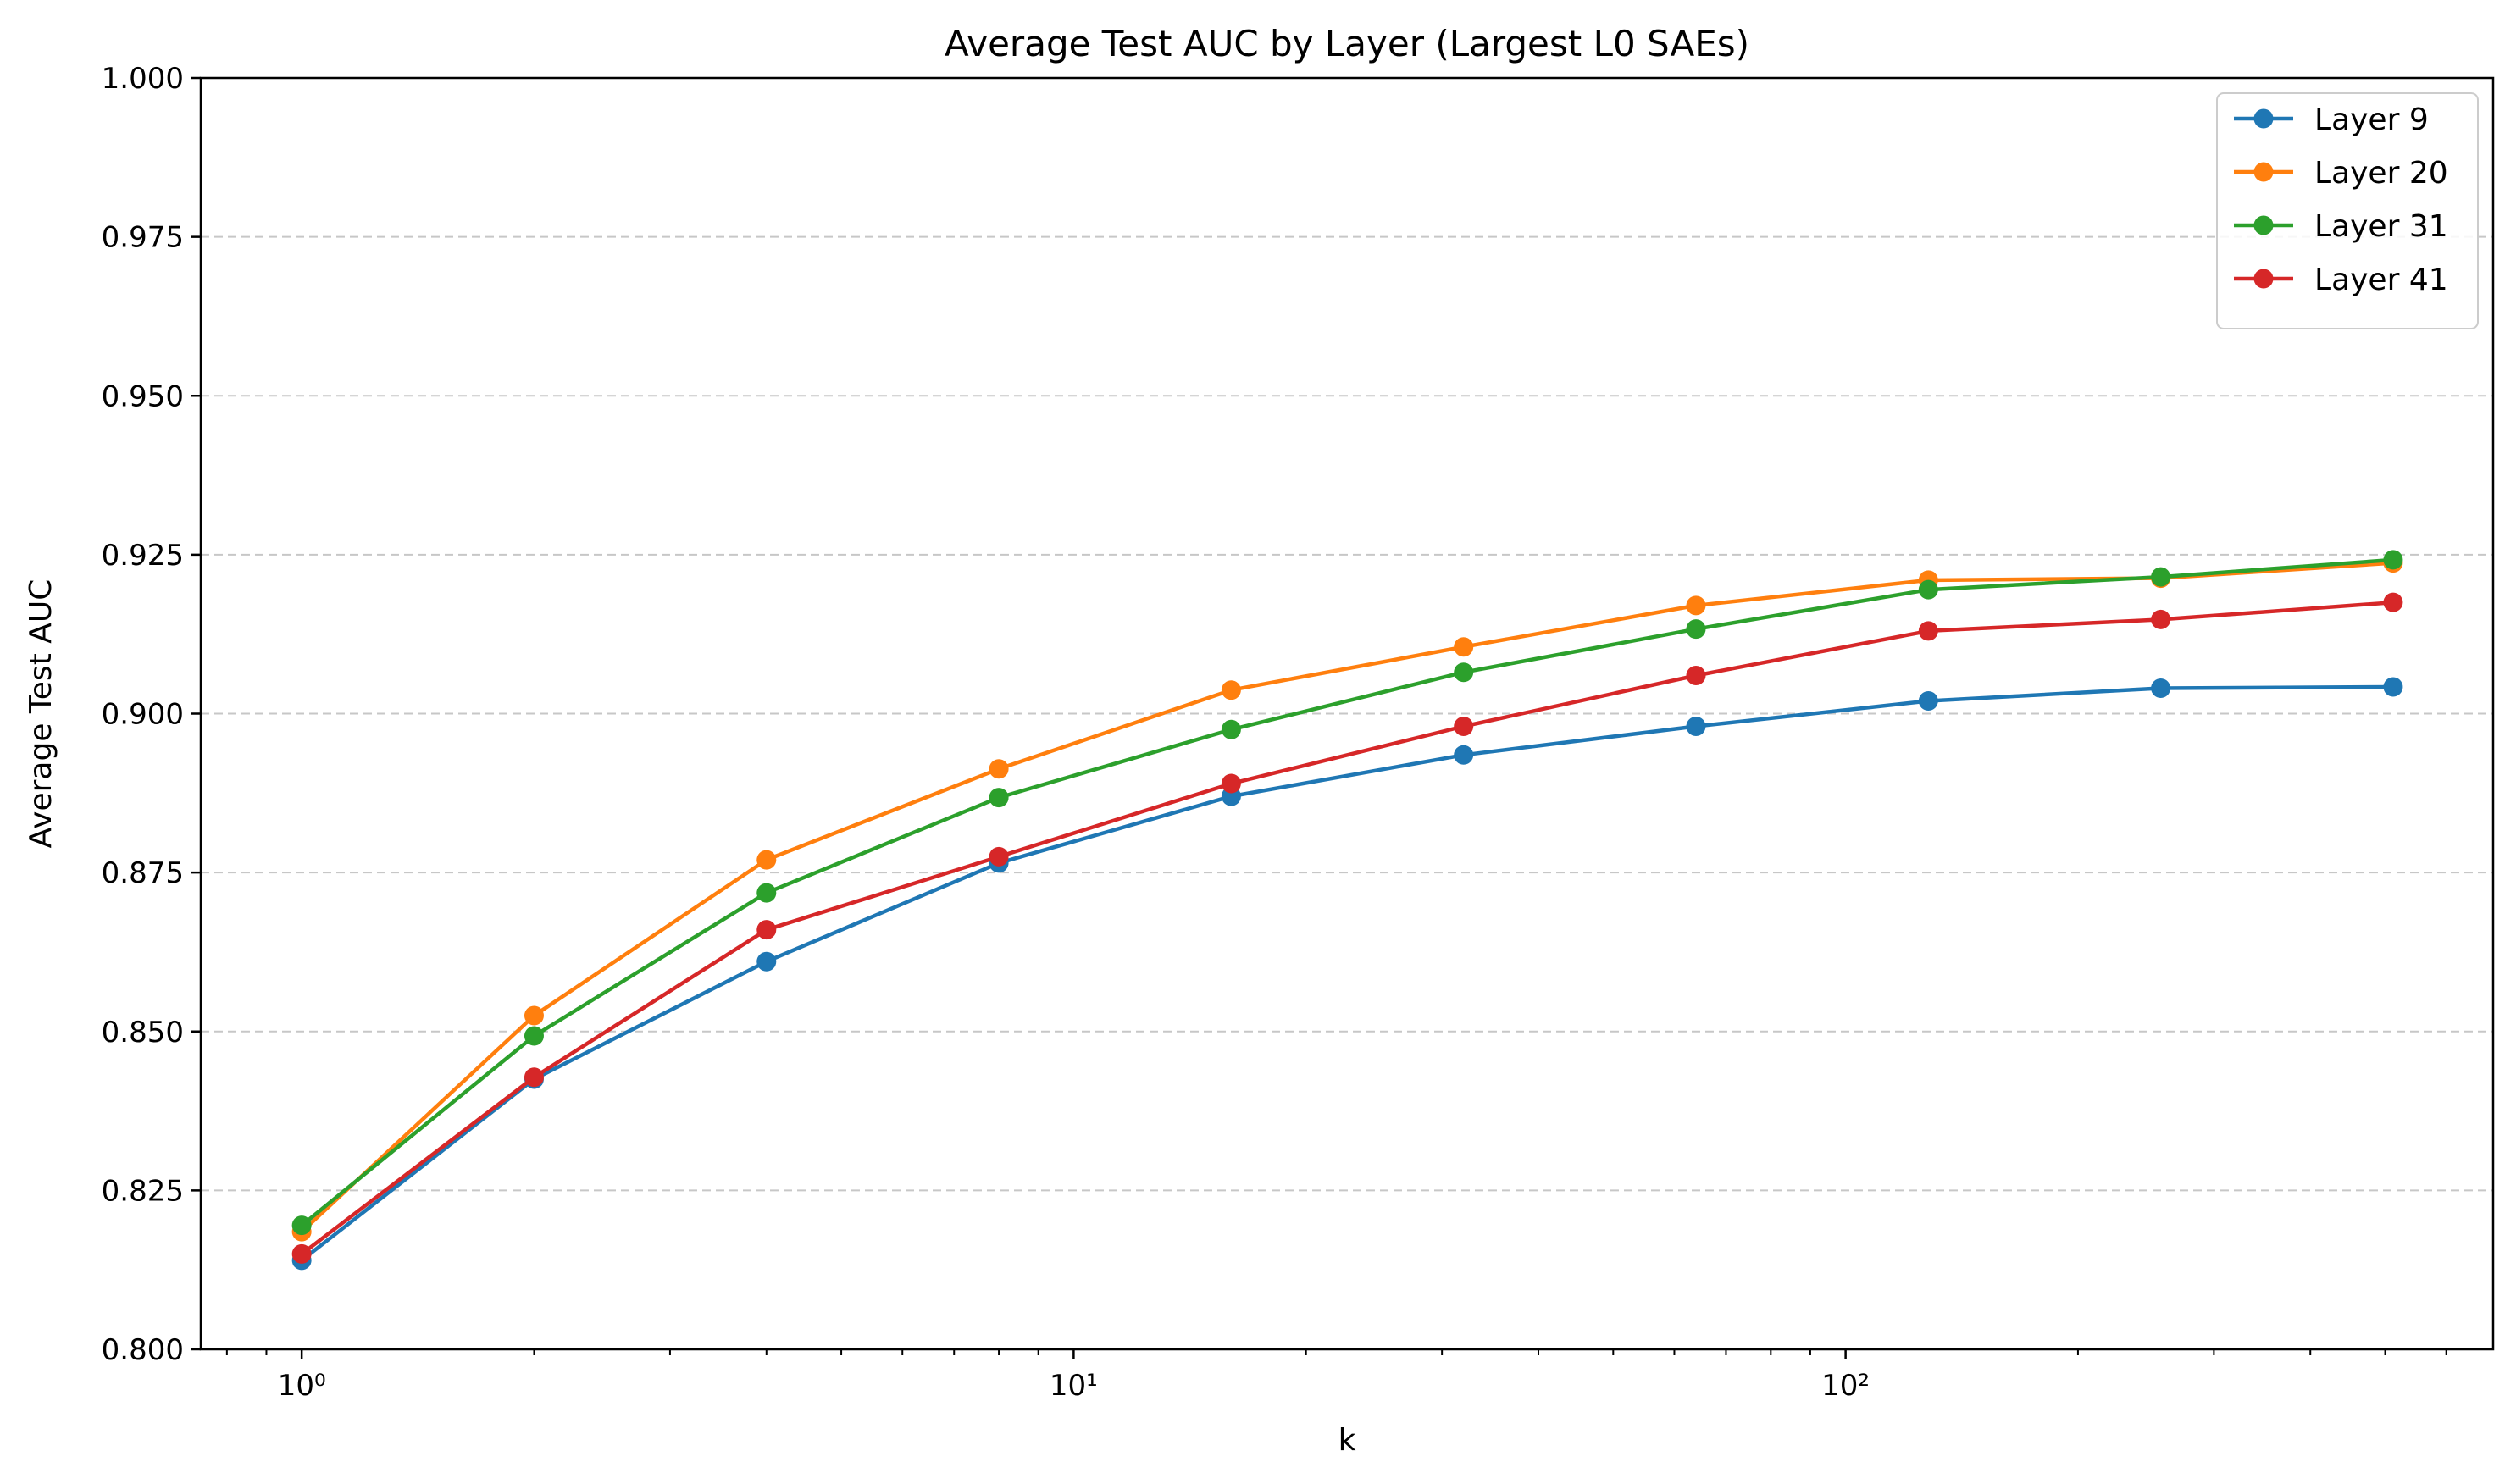 This screenshot has width=2516, height=1484. Describe the element at coordinates (143, 1032) in the screenshot. I see `y-tick-label: 0.850` at that location.